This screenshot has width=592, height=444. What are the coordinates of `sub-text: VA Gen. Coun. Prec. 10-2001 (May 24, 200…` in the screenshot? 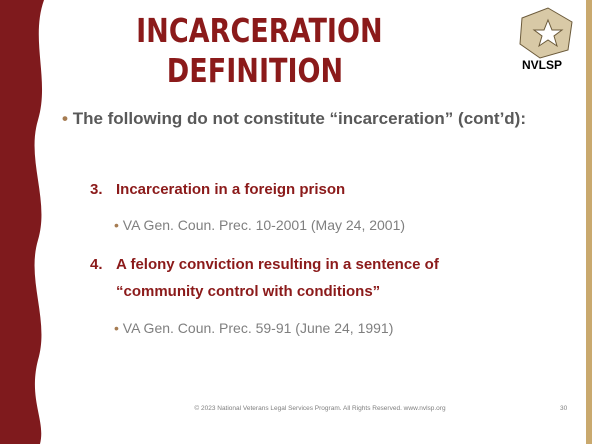 It's located at (264, 225).